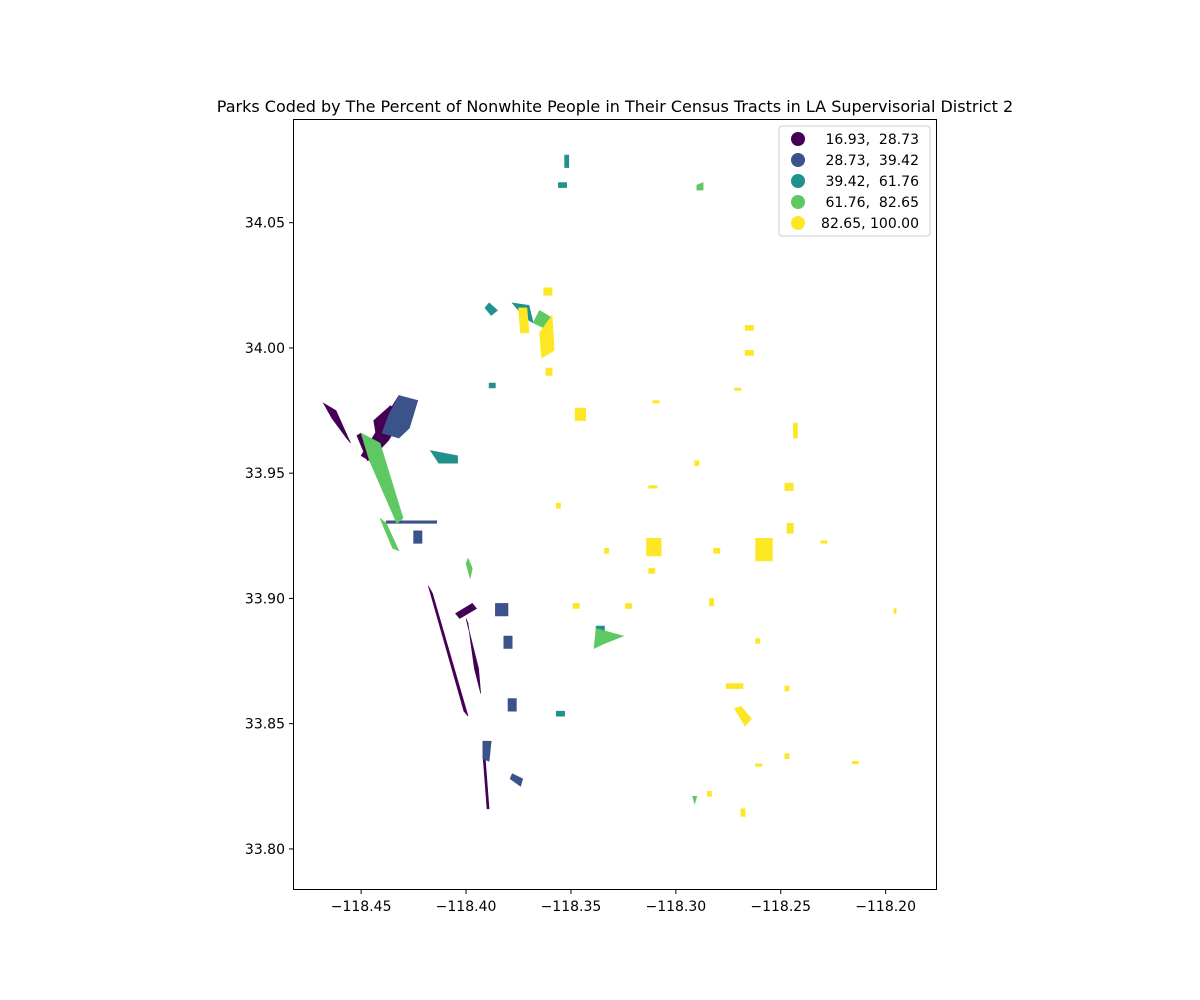 The image size is (1200, 1000). I want to click on x-tick-label: −118.40, so click(466, 907).